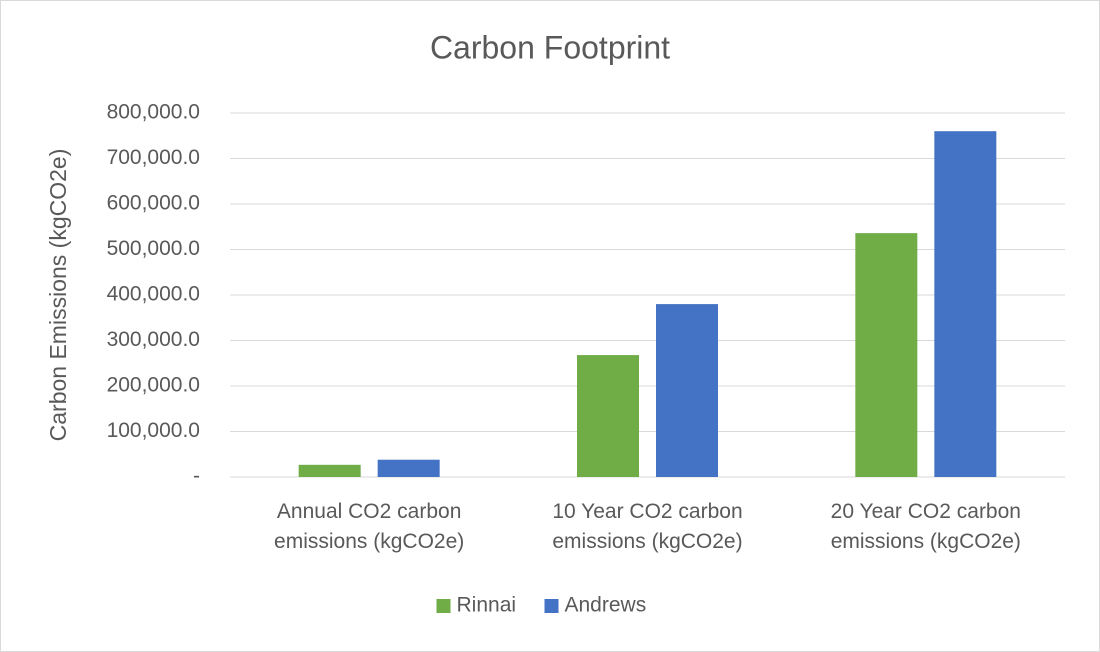  I want to click on x-tick-label-box: 20 Year CO2 carbon emissions (kgCO2e), so click(925, 526).